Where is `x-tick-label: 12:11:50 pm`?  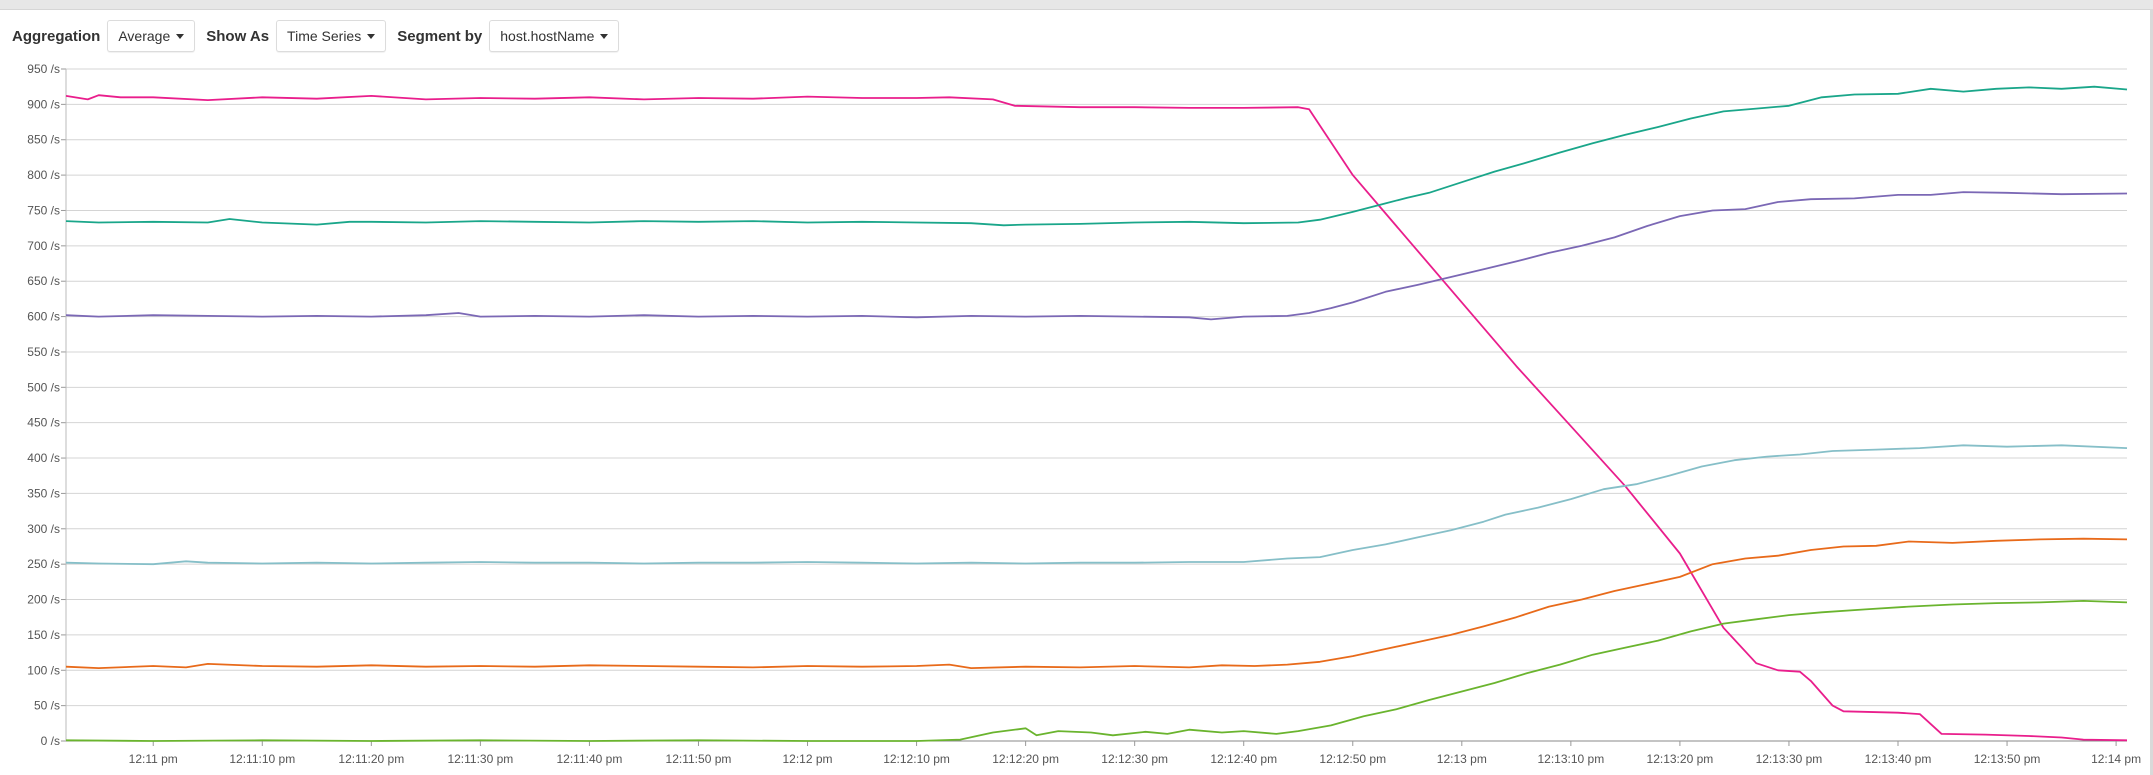
x-tick-label: 12:11:50 pm is located at coordinates (699, 759).